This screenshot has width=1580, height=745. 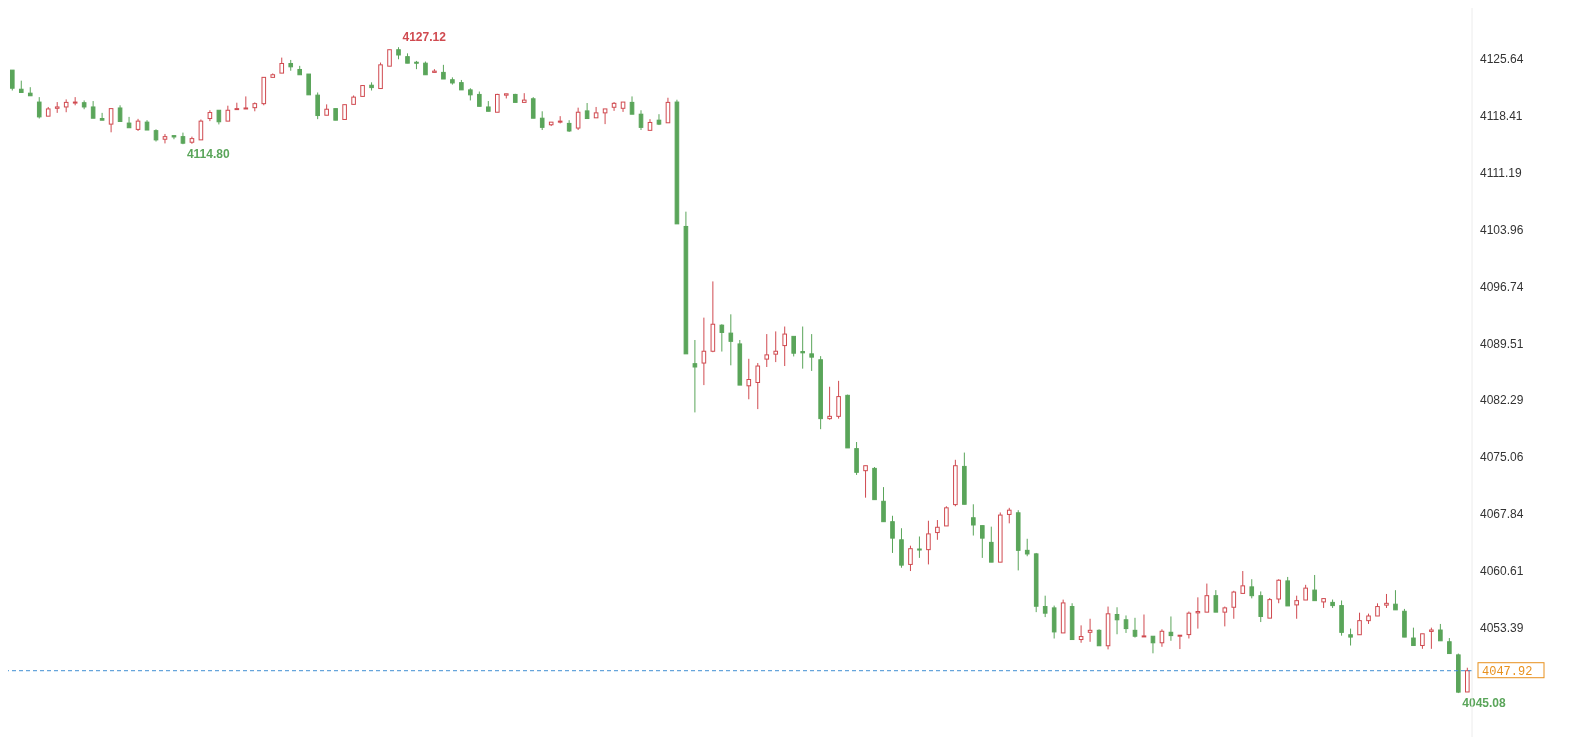 I want to click on y-tick-label: 4125.64, so click(x=1502, y=59).